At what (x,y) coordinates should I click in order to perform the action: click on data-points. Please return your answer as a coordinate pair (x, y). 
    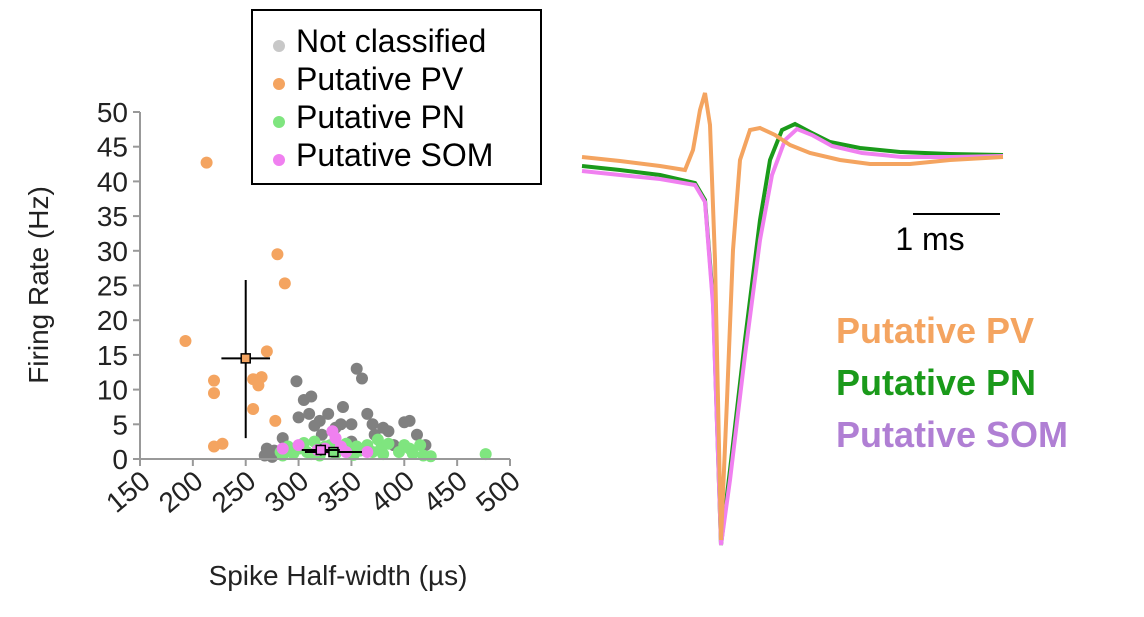
    Looking at the image, I should click on (335, 309).